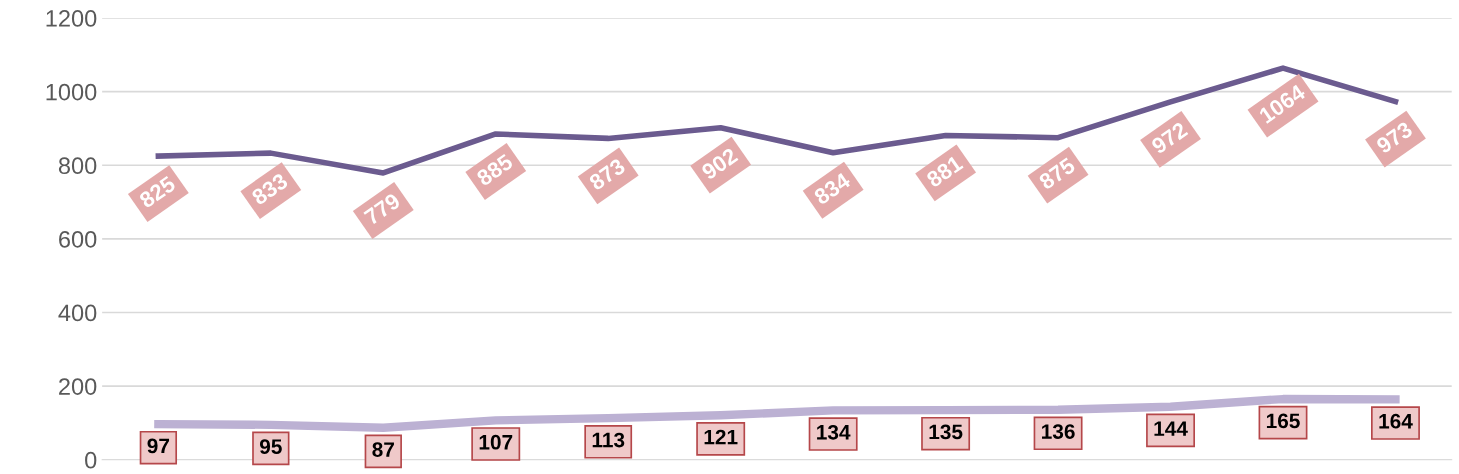 The width and height of the screenshot is (1459, 474). Describe the element at coordinates (383, 449) in the screenshot. I see `data-label: 87` at that location.